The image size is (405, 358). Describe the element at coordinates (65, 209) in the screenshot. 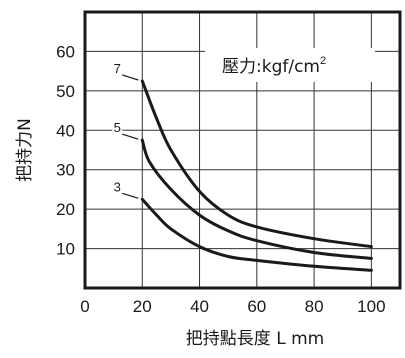

I see `y-tick-label: 20` at that location.